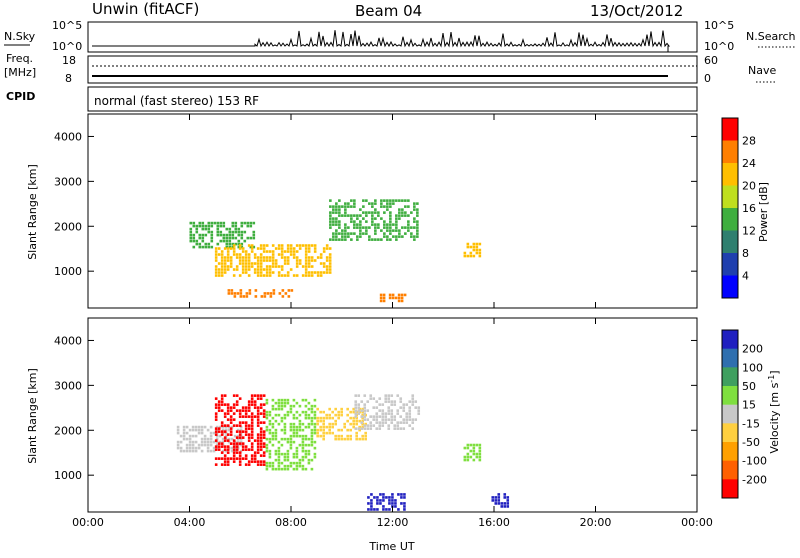 This screenshot has width=800, height=558. What do you see at coordinates (771, 36) in the screenshot?
I see `nsearch-label: N.Search` at bounding box center [771, 36].